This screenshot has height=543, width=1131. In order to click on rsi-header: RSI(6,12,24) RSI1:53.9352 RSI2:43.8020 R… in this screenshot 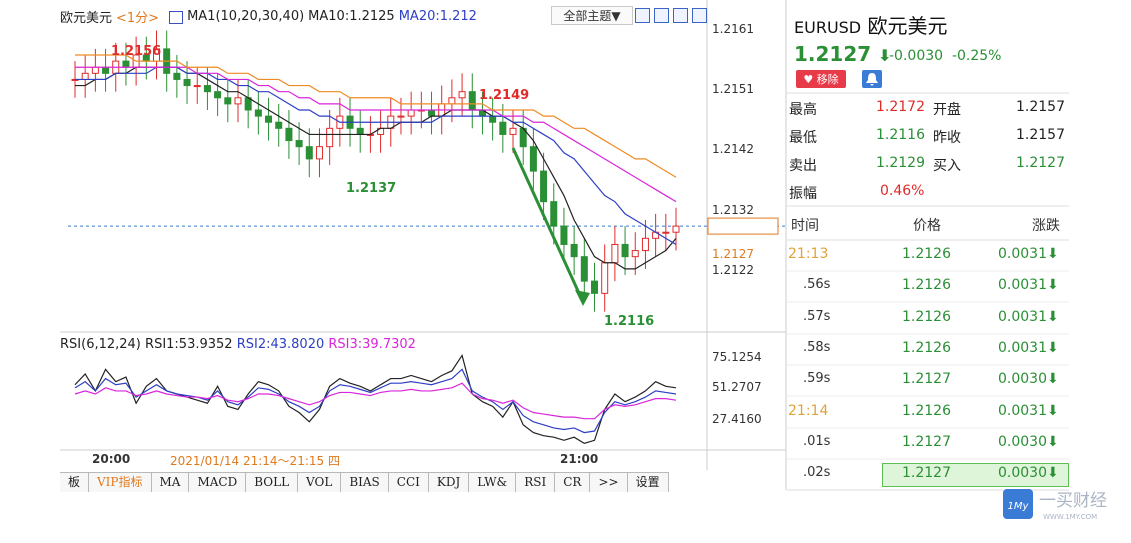, I will do `click(238, 344)`.